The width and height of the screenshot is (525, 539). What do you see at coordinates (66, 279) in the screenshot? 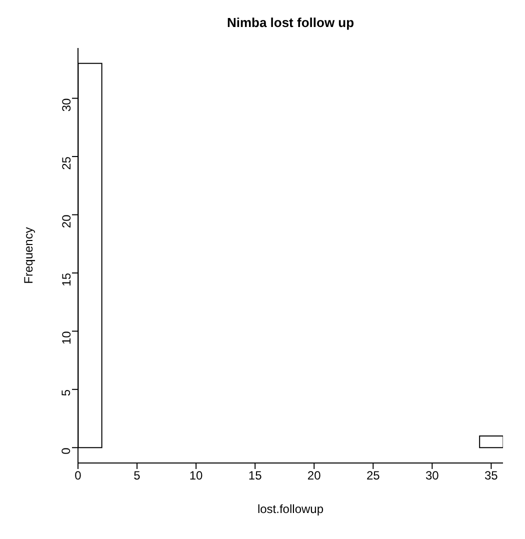
I see `y-tick-label: 15` at bounding box center [66, 279].